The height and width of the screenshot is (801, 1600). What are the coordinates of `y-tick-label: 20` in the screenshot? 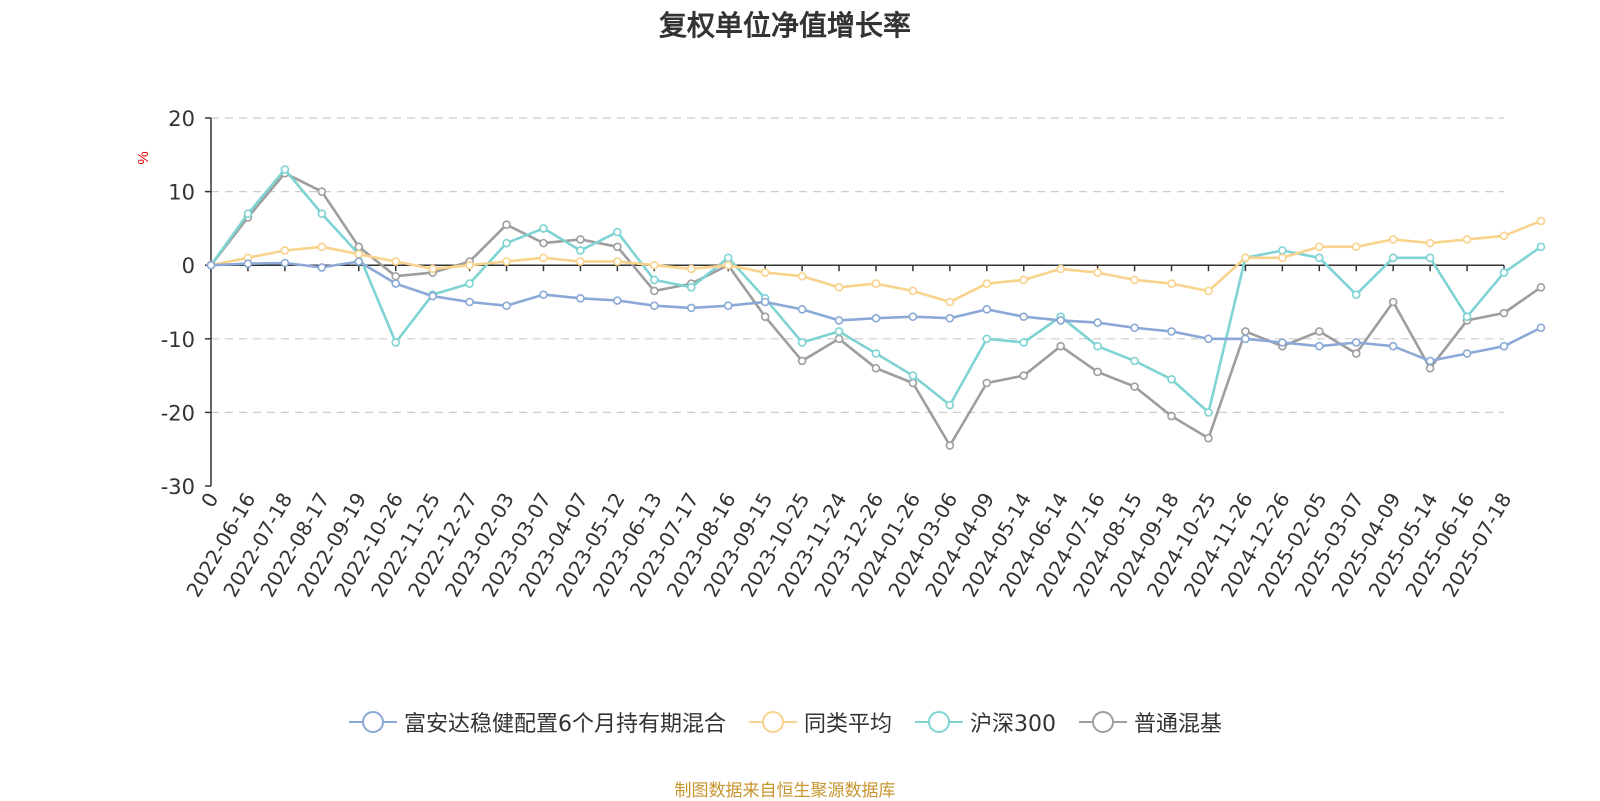 It's located at (181, 119).